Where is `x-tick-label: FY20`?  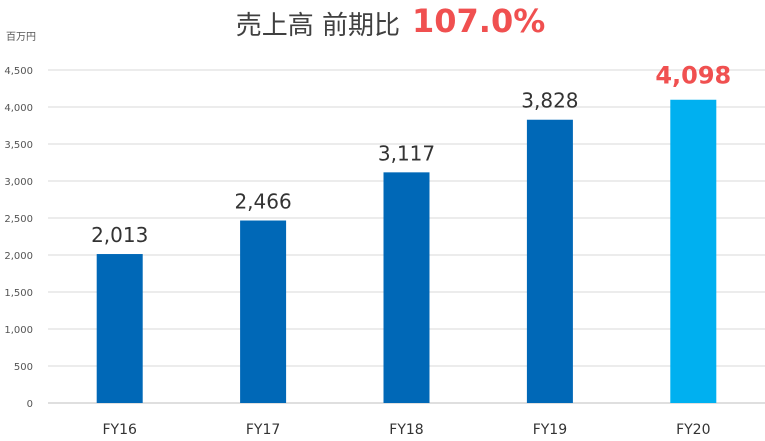 x-tick-label: FY20 is located at coordinates (693, 430).